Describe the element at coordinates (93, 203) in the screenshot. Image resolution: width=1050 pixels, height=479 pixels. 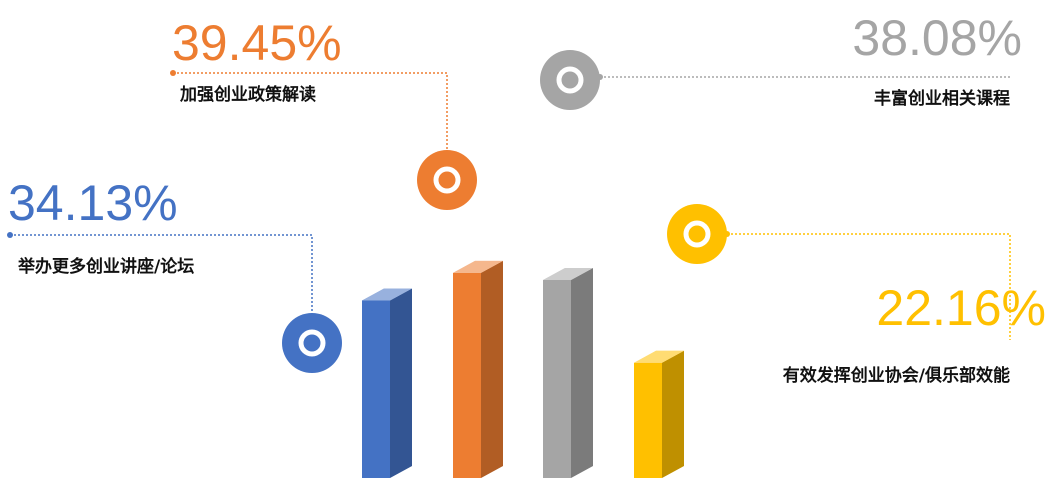
I see `value-label: 34.13%` at that location.